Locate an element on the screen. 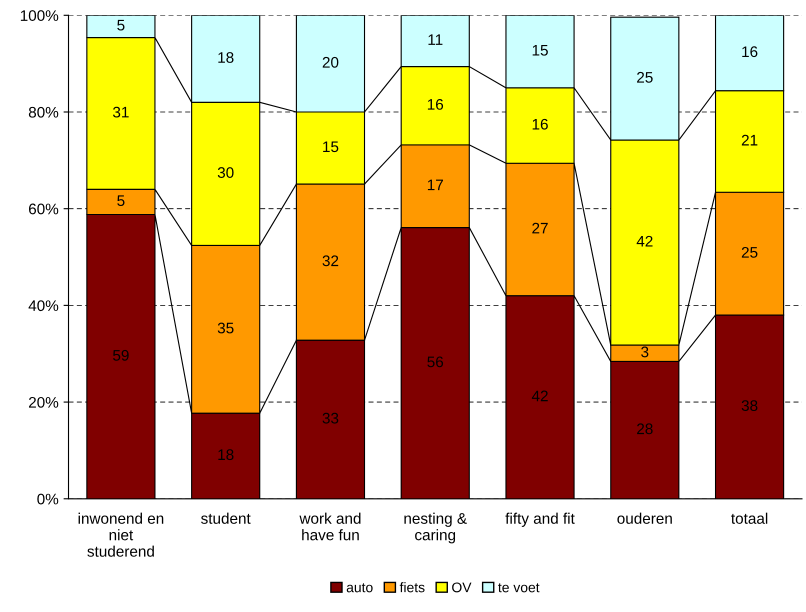  x-tick-label: student is located at coordinates (226, 518).